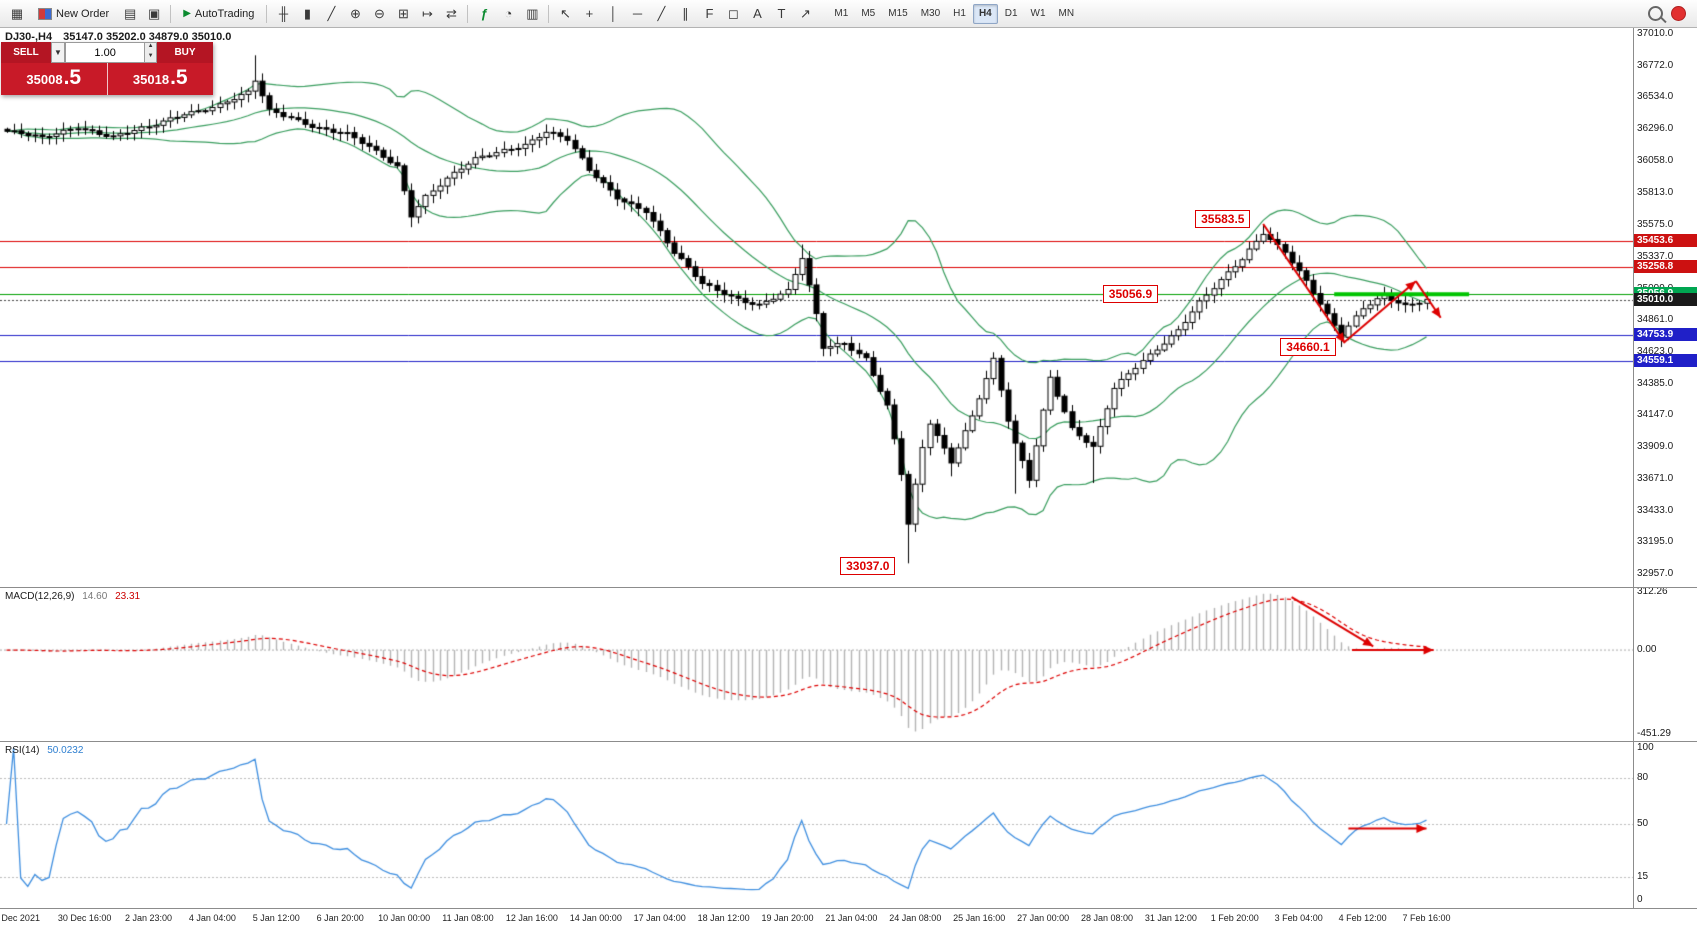 This screenshot has width=1697, height=940. Describe the element at coordinates (1665, 468) in the screenshot. I see `price-axis` at that location.